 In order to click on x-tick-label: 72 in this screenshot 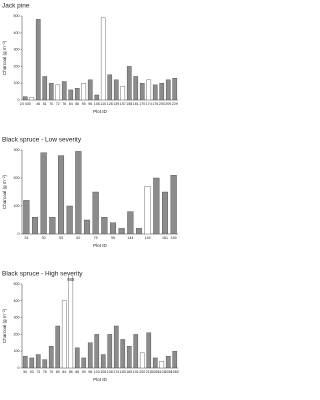, I will do `click(58, 104)`.